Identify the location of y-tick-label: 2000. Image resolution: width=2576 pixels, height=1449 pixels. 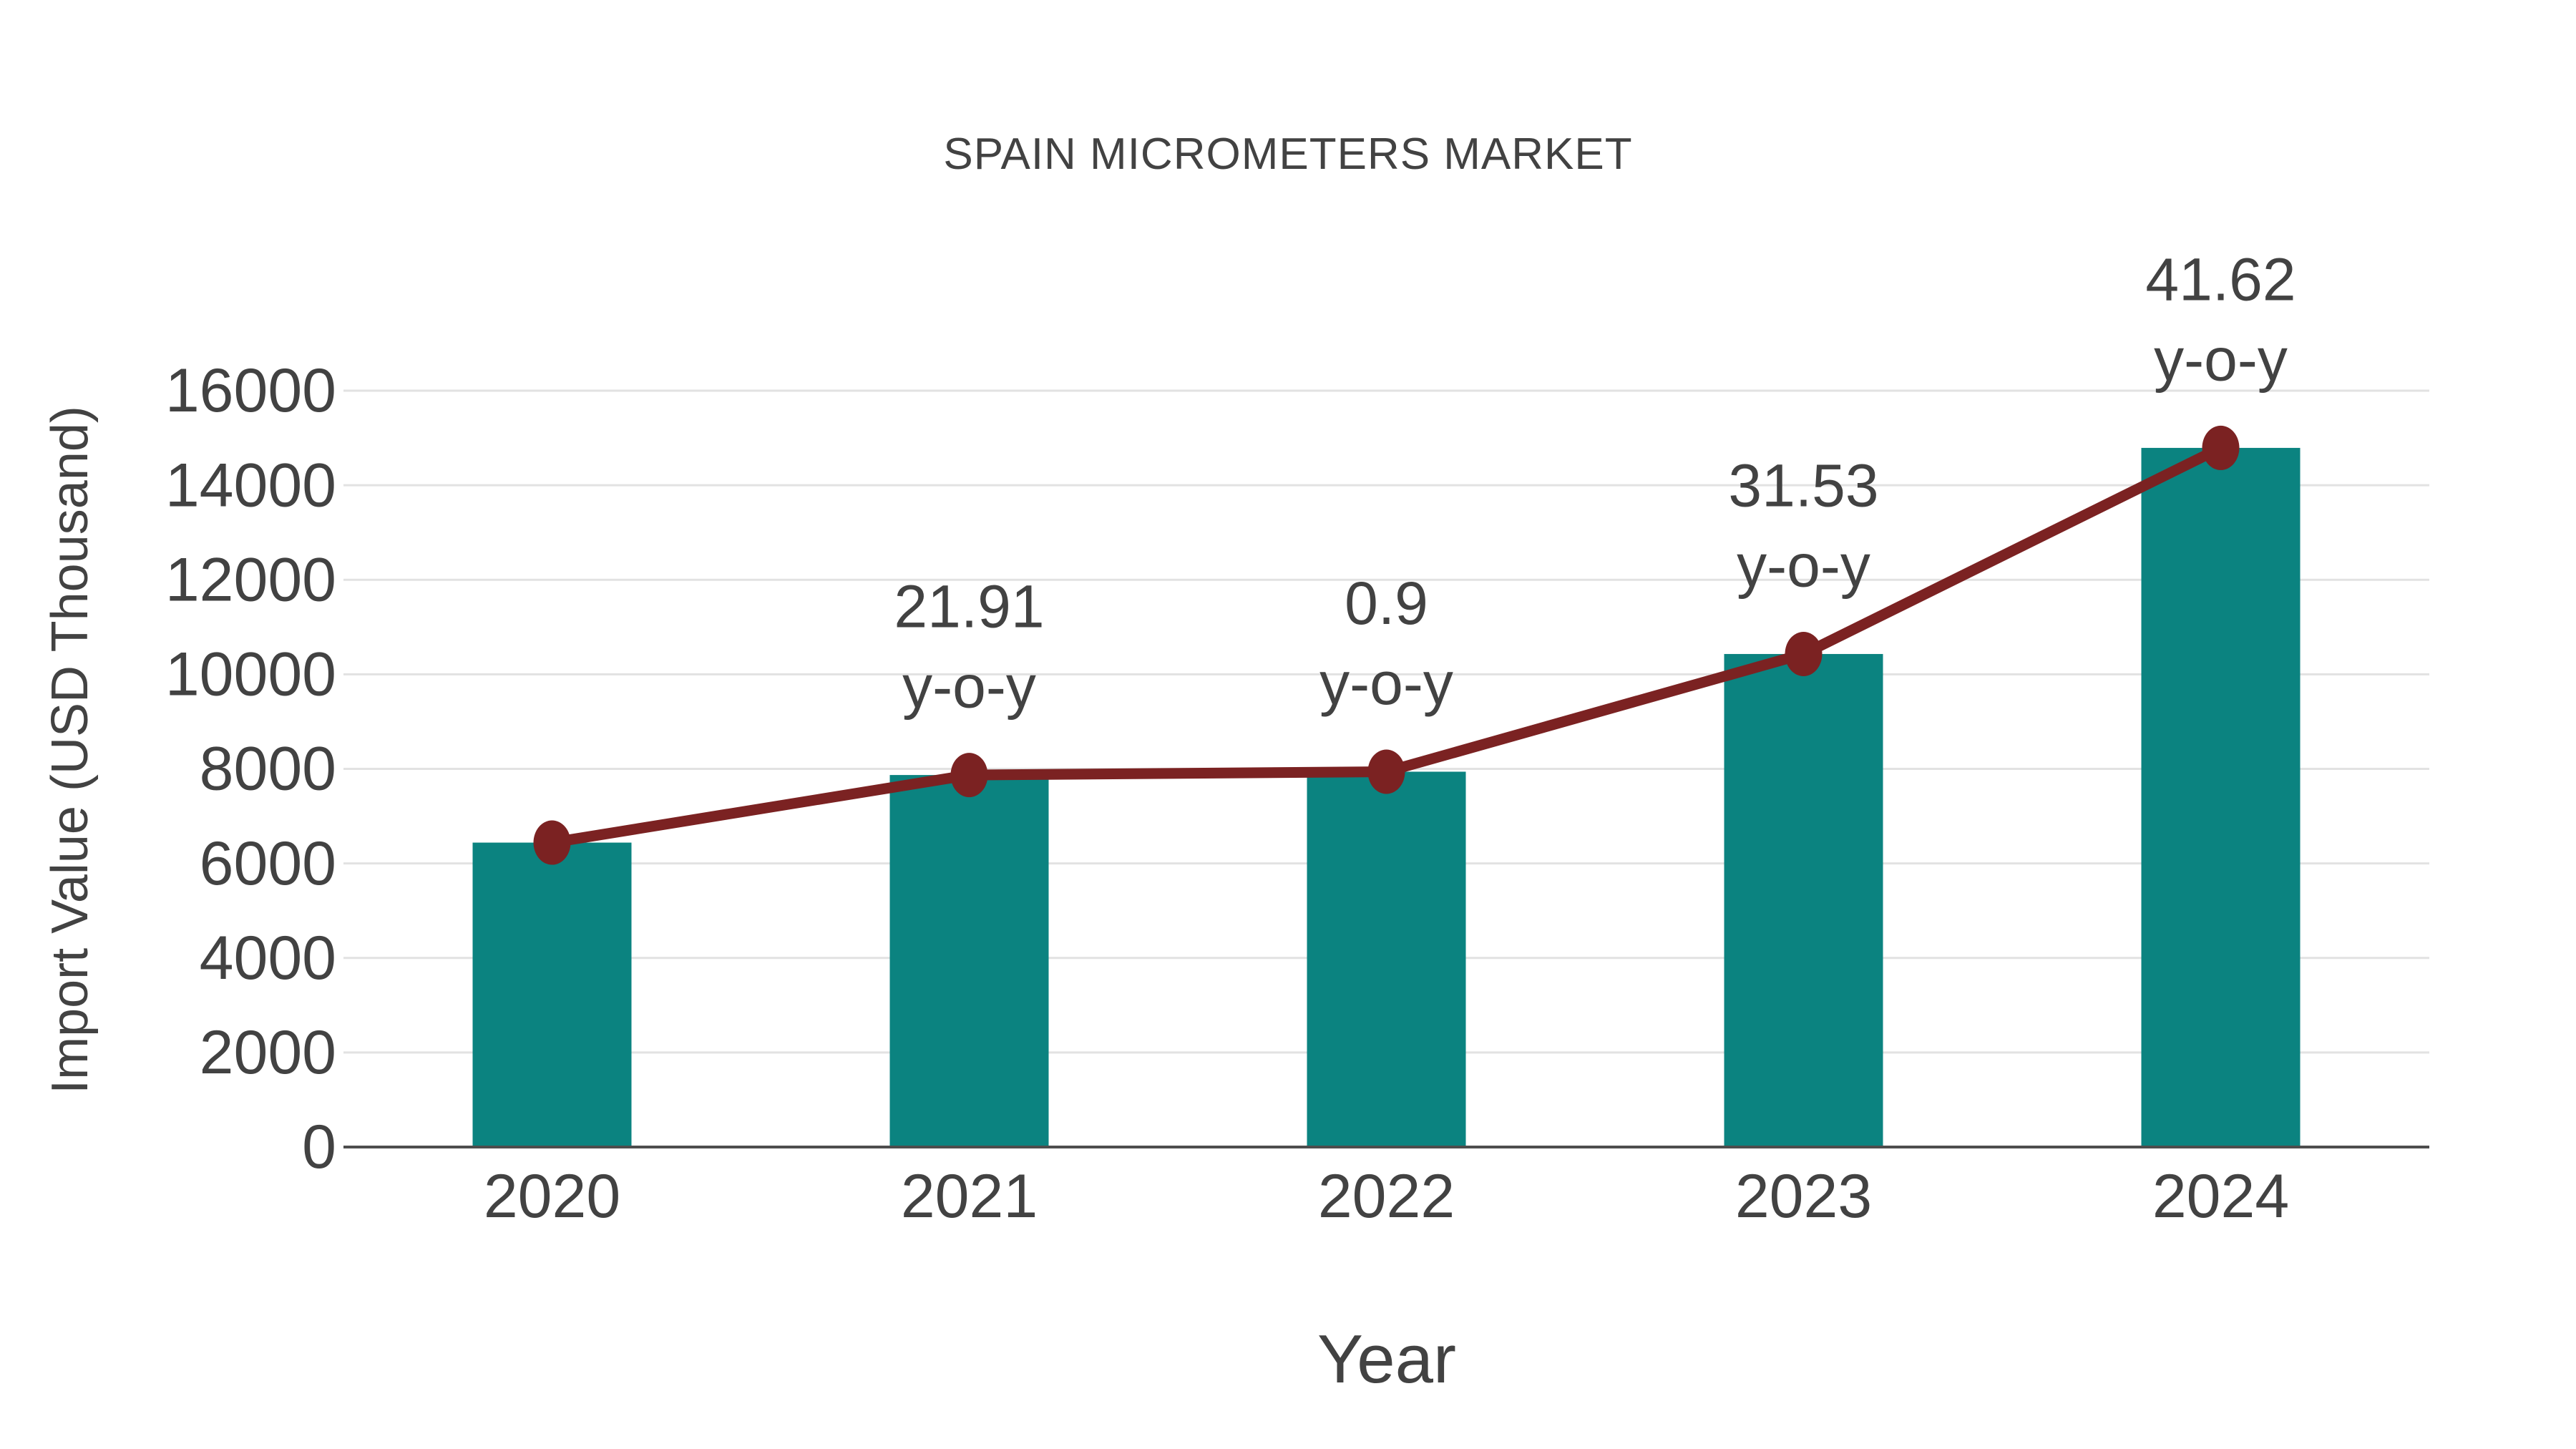
(268, 1052).